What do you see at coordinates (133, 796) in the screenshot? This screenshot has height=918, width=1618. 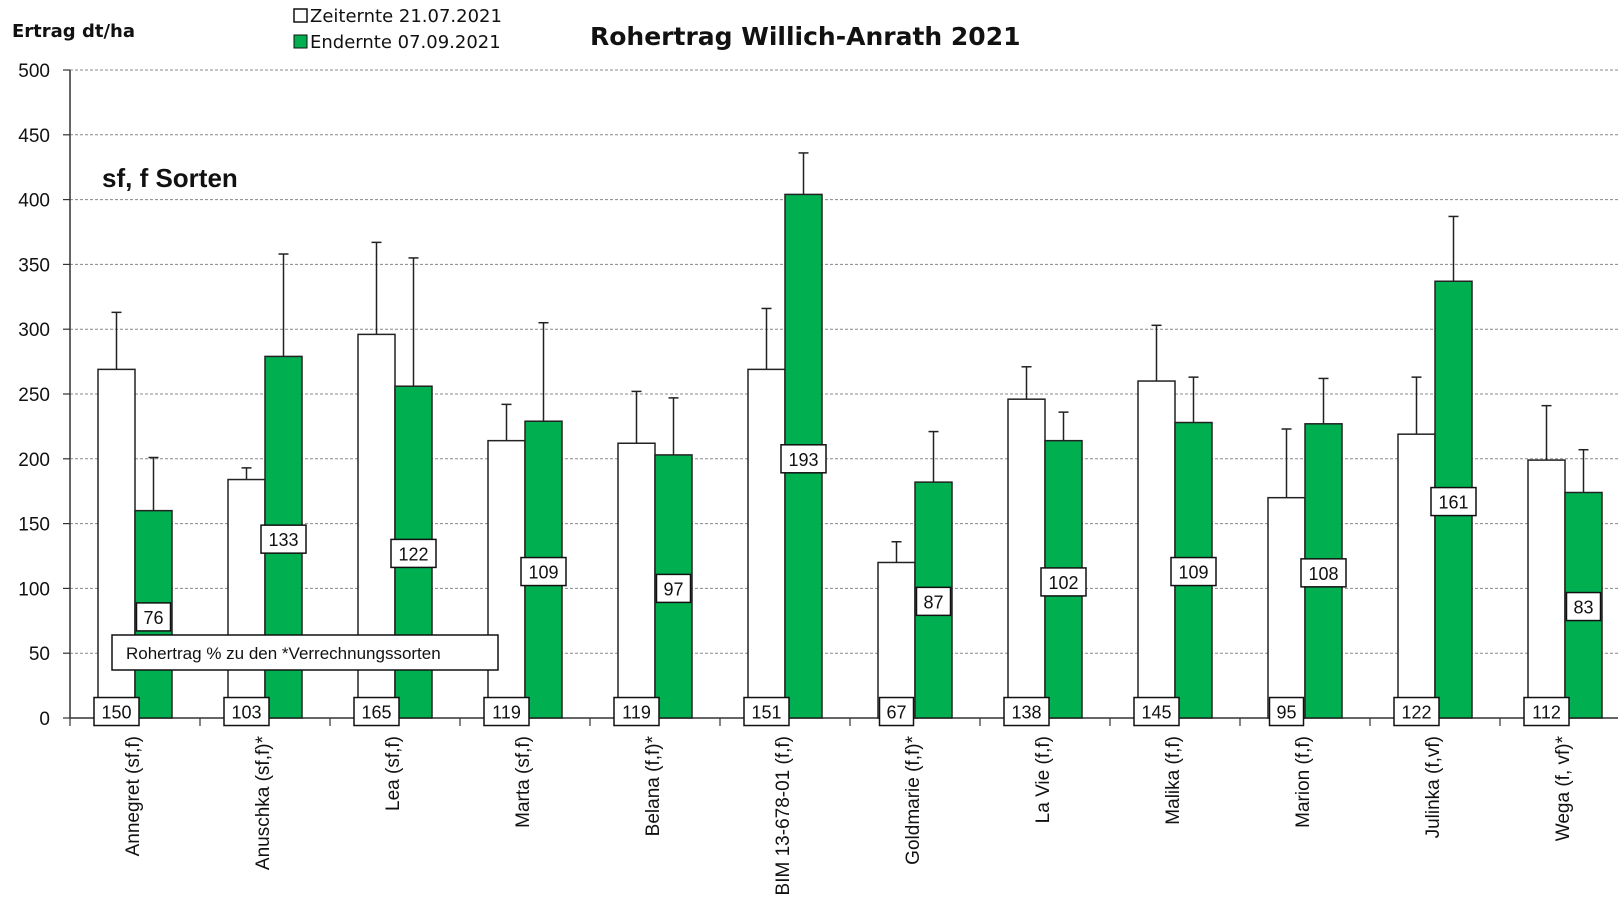 I see `x-tick-label: Annegret (sf,f)` at bounding box center [133, 796].